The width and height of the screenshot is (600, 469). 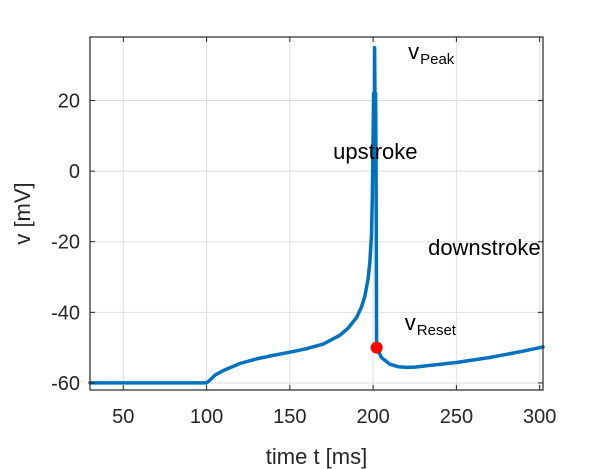 I want to click on x-tick-label: 50, so click(x=123, y=417).